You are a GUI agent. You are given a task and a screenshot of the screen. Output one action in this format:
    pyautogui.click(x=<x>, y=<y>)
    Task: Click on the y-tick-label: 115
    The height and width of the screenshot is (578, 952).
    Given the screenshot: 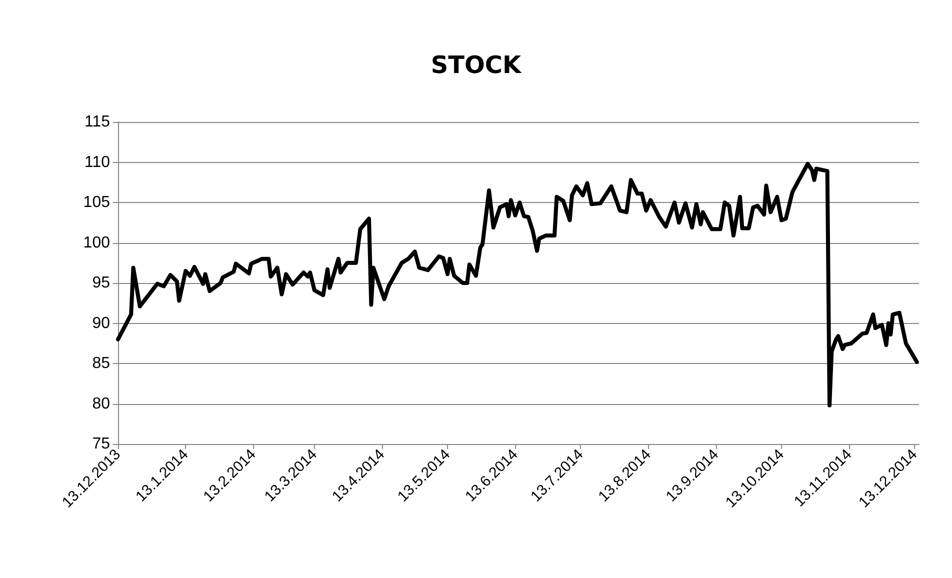 What is the action you would take?
    pyautogui.click(x=97, y=122)
    